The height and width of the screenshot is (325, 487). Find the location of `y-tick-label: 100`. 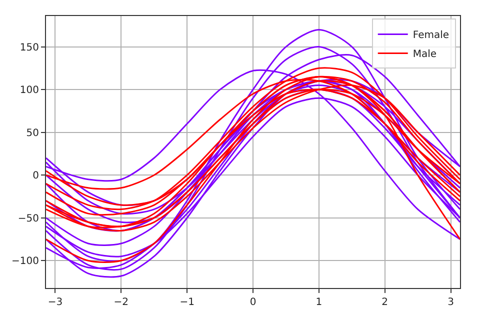

y-tick-label: 100 is located at coordinates (29, 90).